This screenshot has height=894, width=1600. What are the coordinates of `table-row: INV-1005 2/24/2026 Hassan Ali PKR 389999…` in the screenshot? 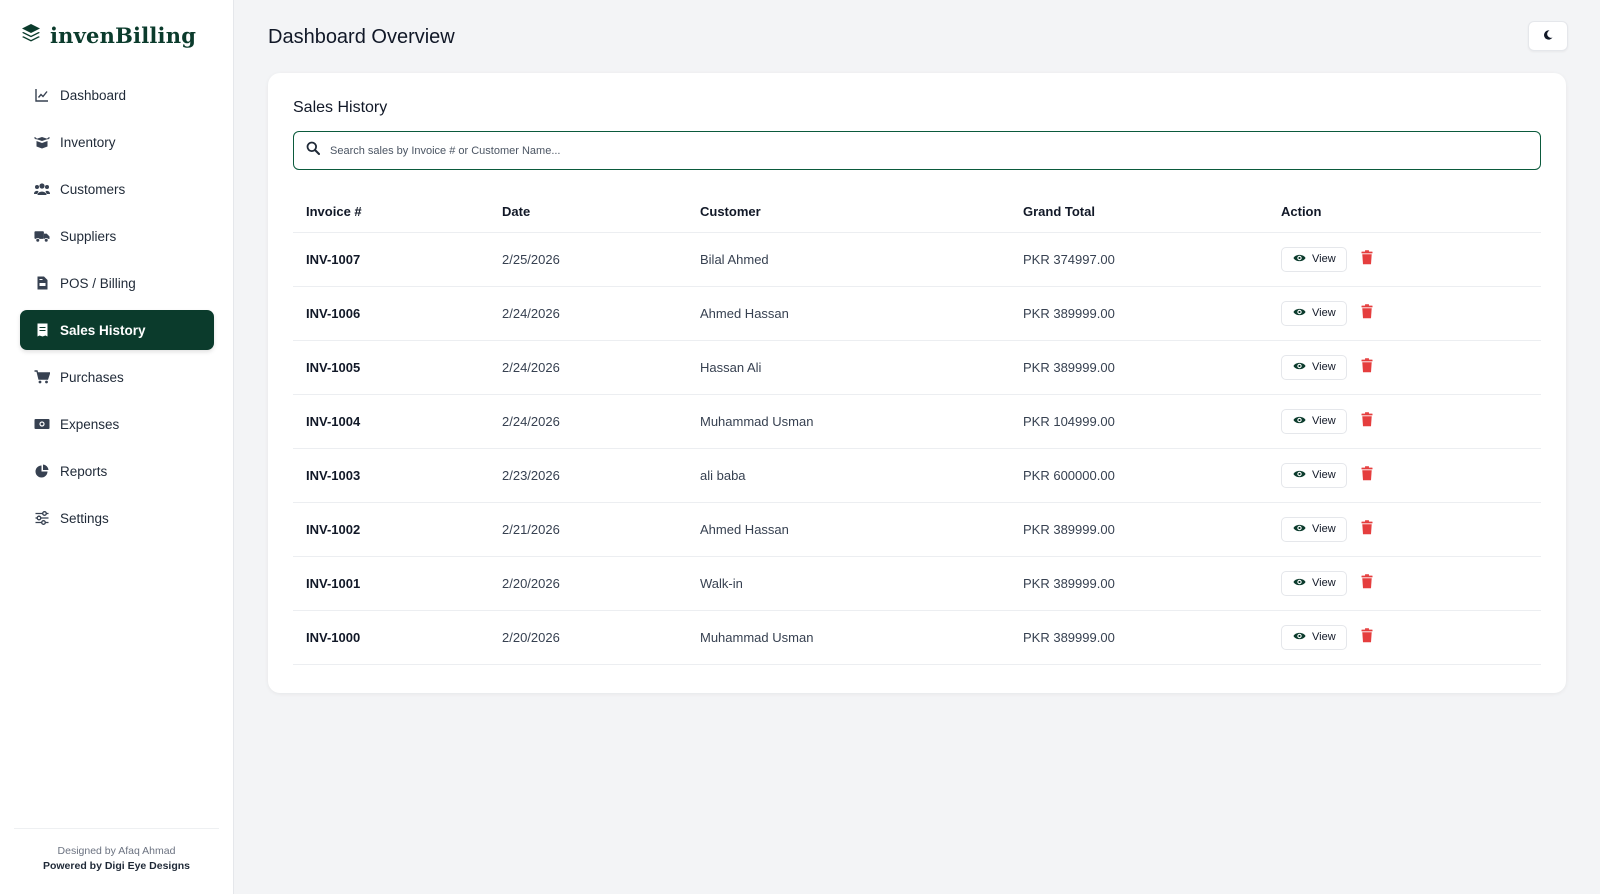 It's located at (917, 367).